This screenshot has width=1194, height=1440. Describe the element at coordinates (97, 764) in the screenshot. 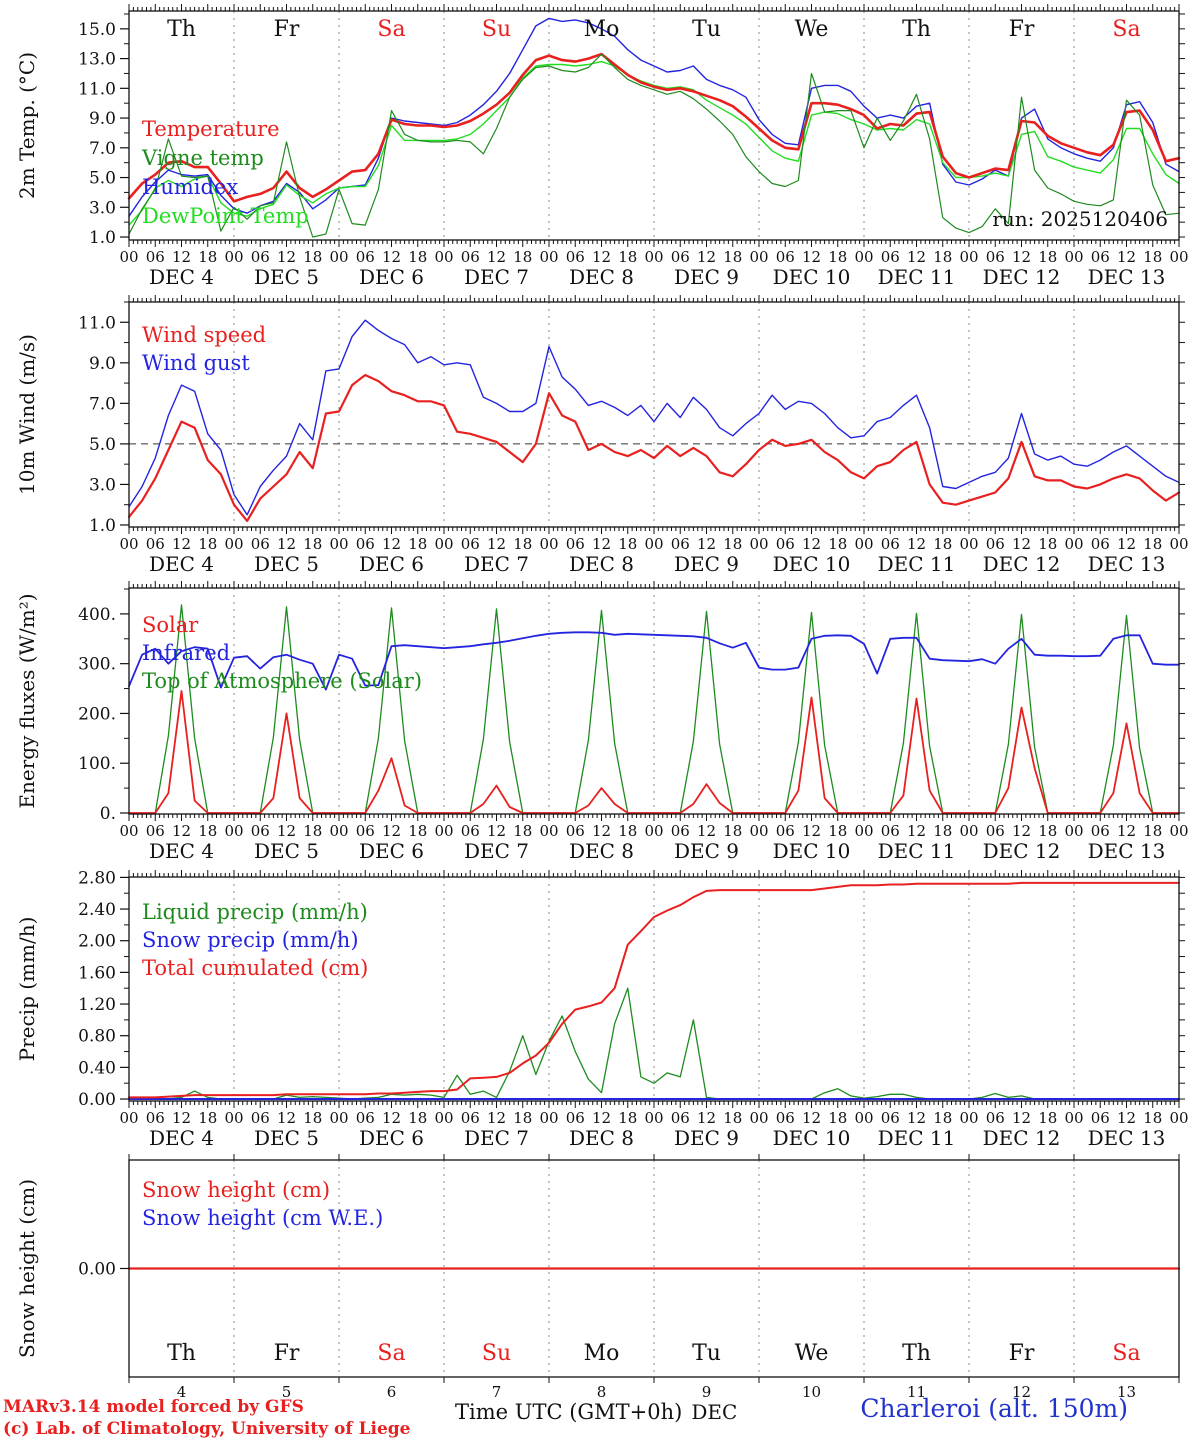

I see `svg-text: 100.` at that location.